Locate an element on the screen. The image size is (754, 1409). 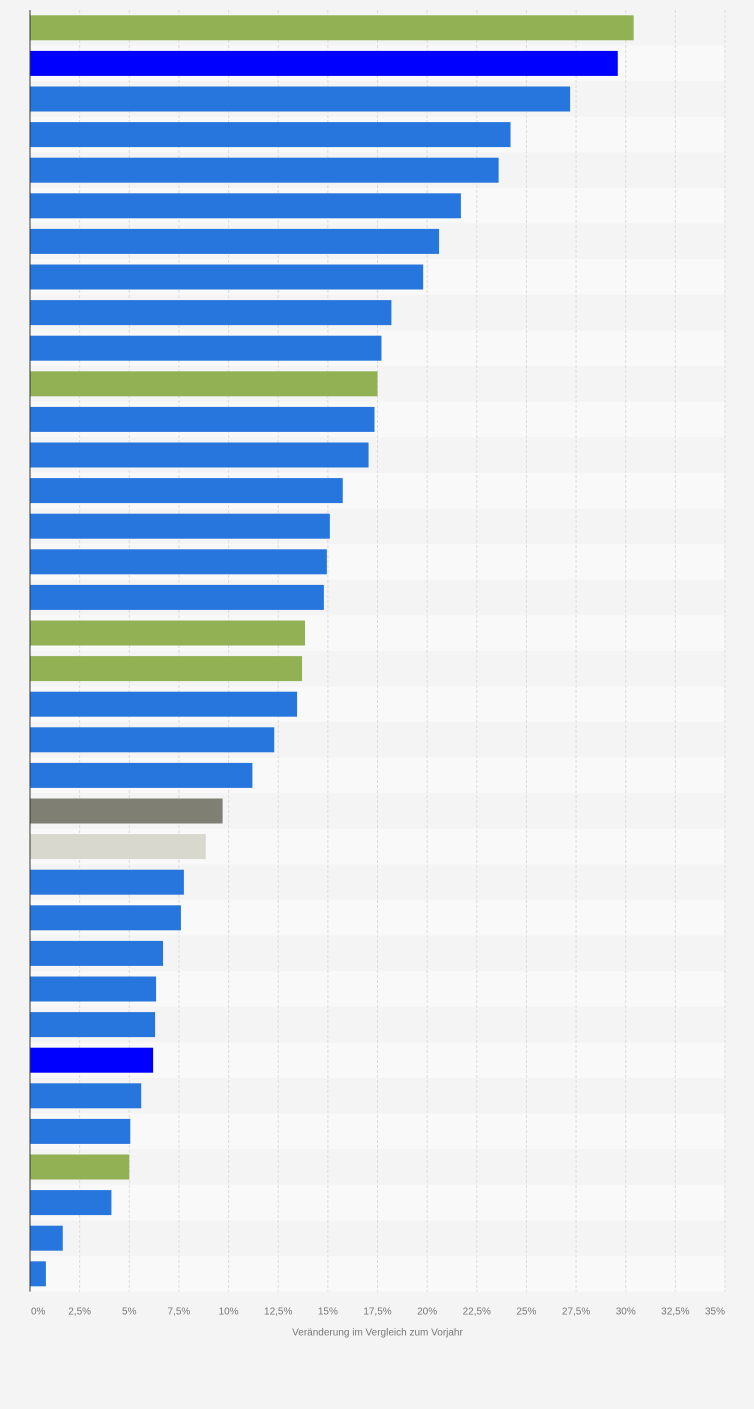
x-tick-label: 32,5% is located at coordinates (675, 1312).